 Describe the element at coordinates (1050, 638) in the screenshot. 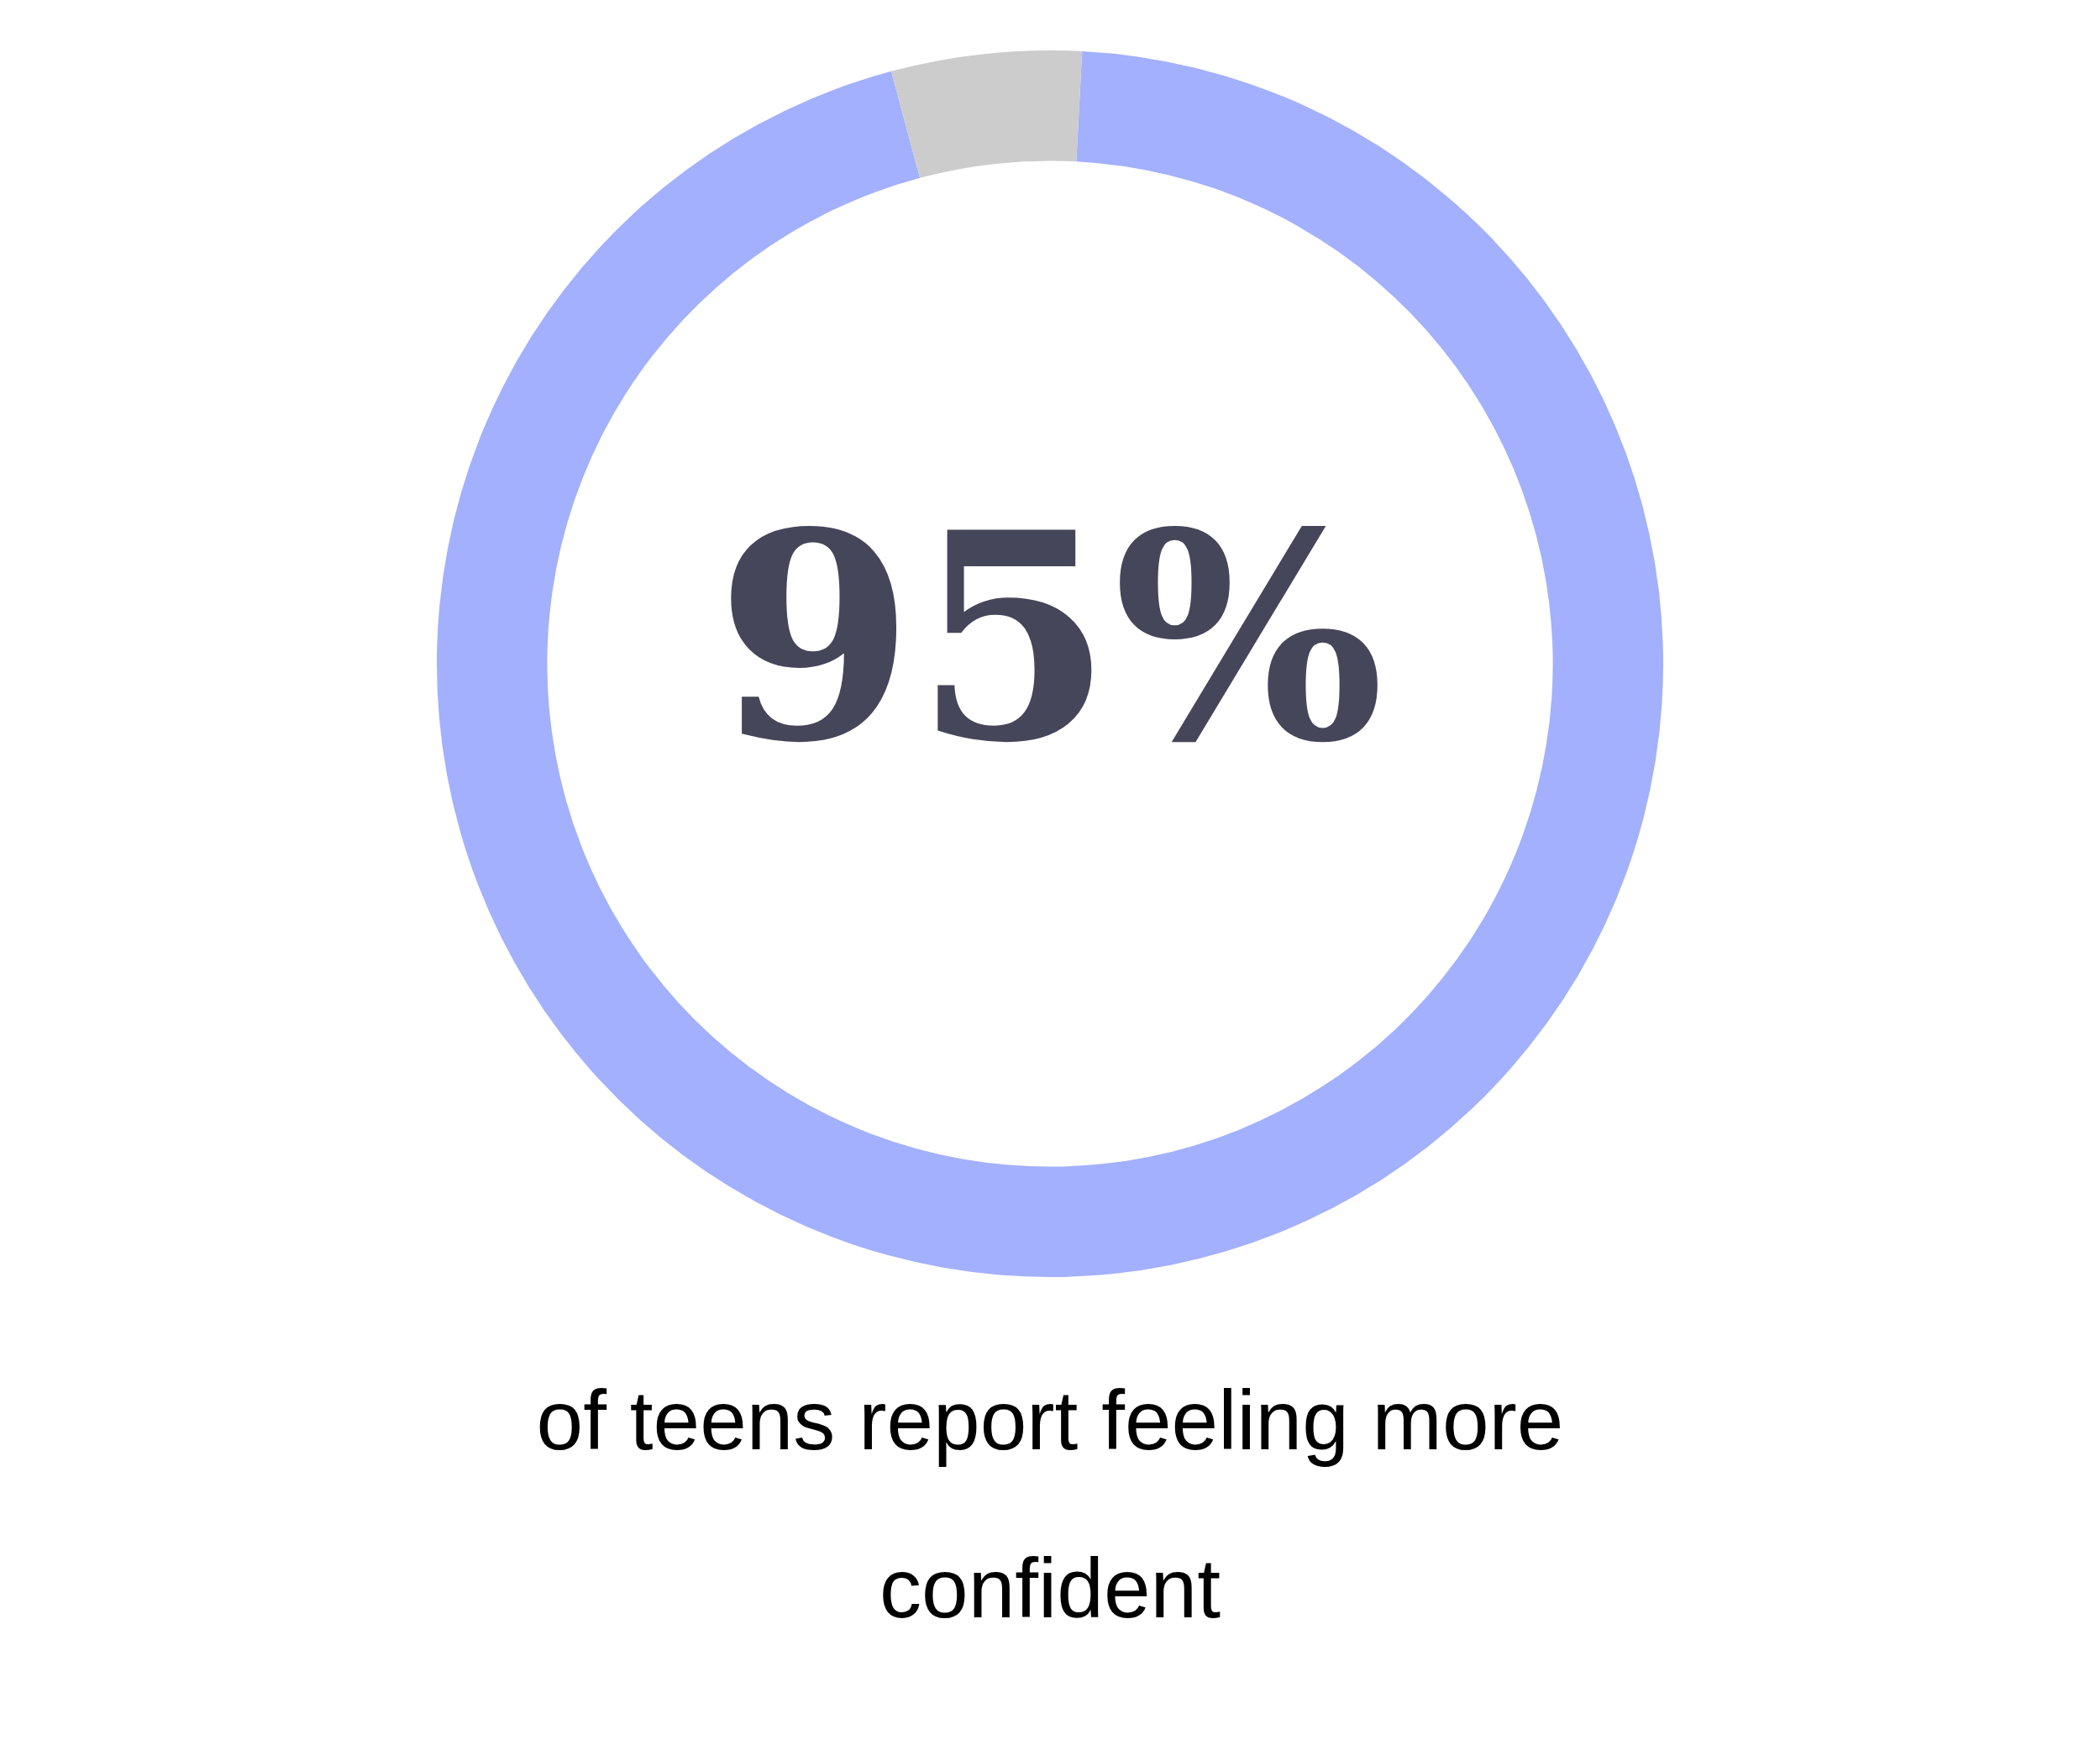

I see `data-label: 95%` at that location.